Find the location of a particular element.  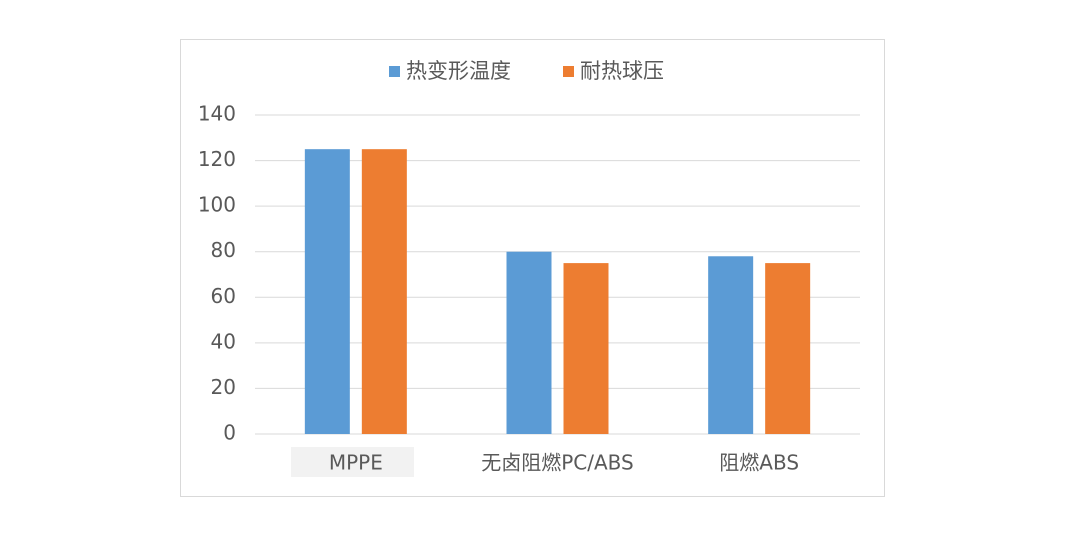

x-tick-label: 阻燃ABS is located at coordinates (759, 463).